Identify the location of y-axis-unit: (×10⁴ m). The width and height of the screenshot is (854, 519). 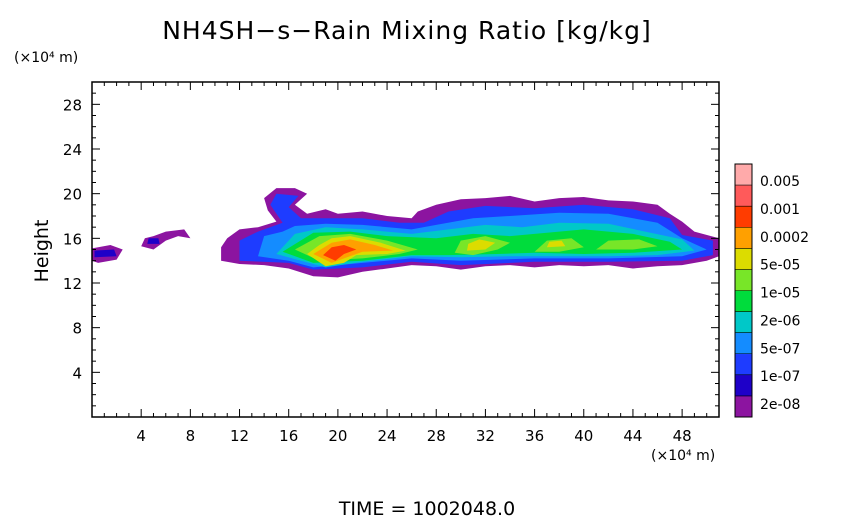
(46, 58).